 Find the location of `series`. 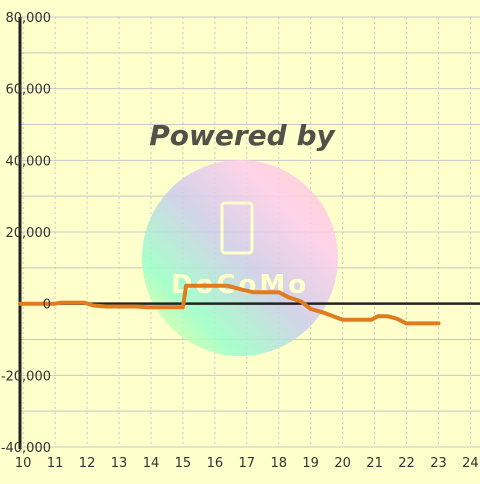

series is located at coordinates (229, 304).